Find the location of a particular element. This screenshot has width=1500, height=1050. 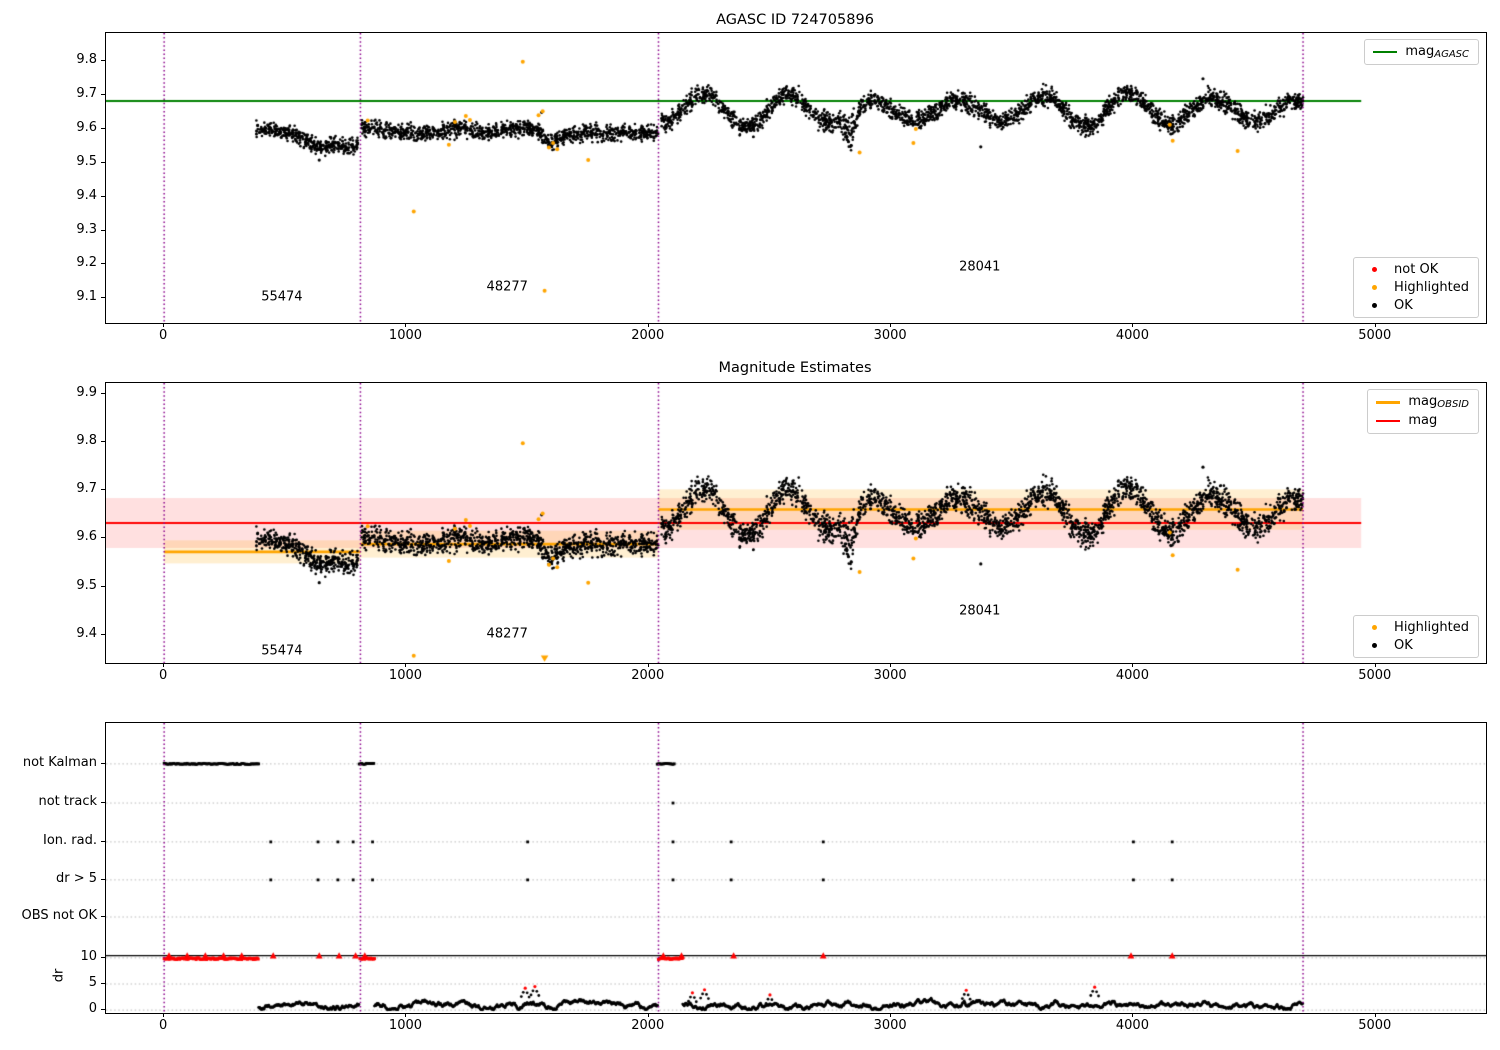

legend-label: OK is located at coordinates (1403, 305).